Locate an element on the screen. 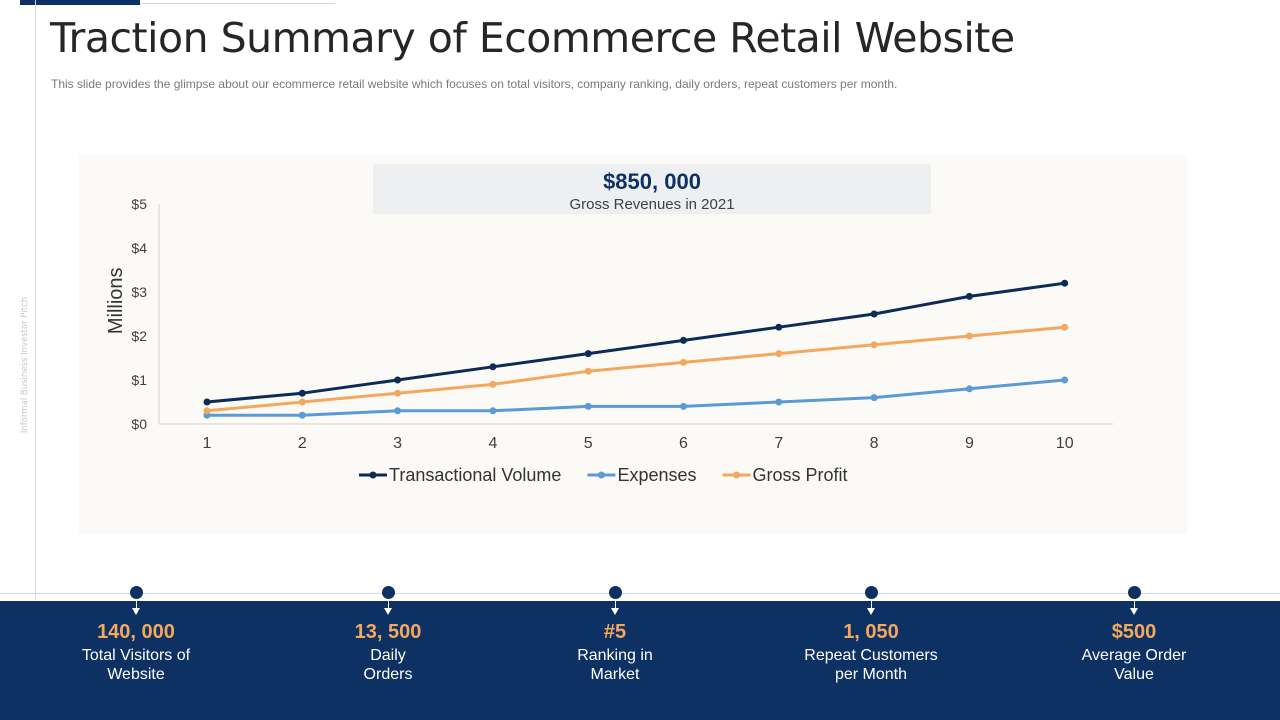  x-tick-label: 7 is located at coordinates (778, 443).